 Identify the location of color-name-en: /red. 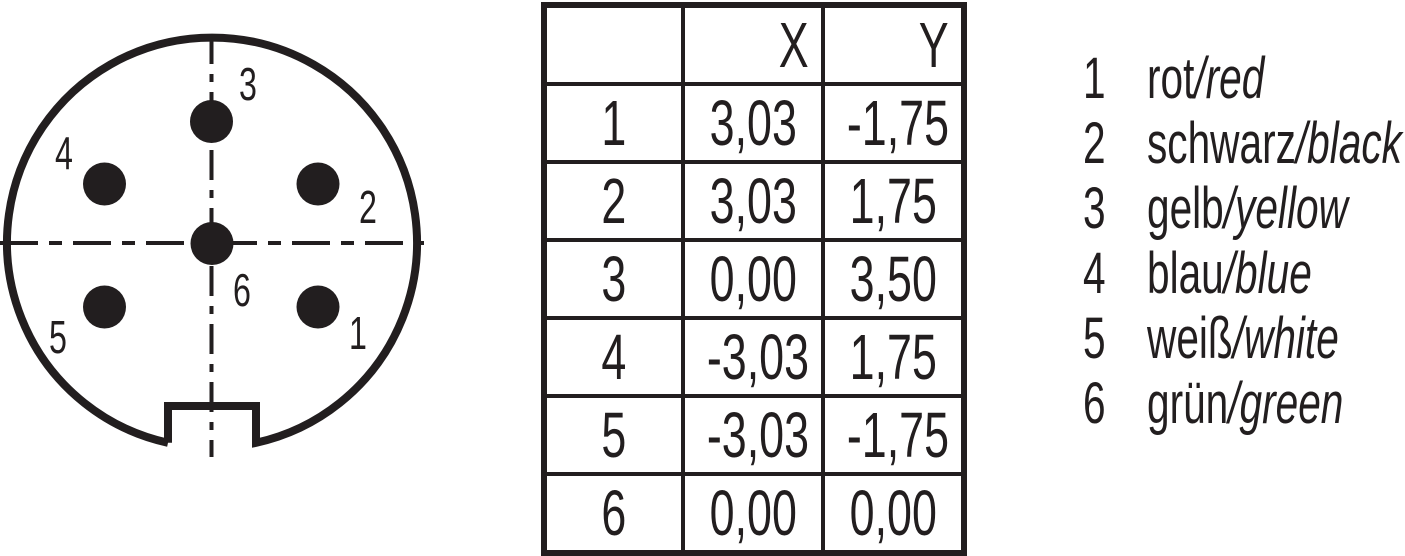
(1229, 78).